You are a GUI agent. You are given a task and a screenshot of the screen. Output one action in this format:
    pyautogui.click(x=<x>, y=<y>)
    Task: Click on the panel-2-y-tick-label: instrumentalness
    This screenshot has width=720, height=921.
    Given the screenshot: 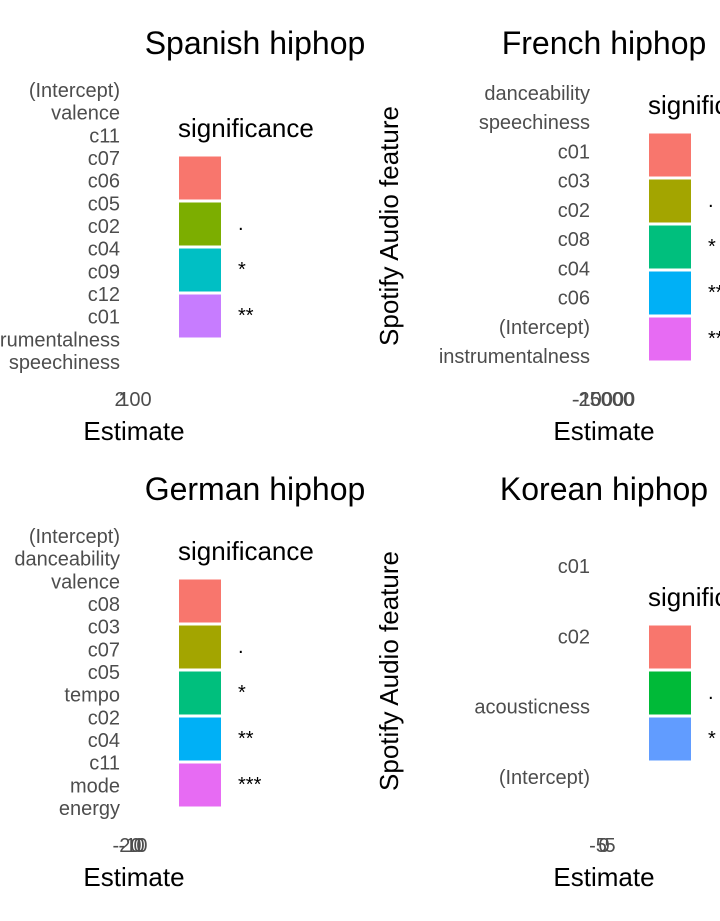 What is the action you would take?
    pyautogui.click(x=514, y=357)
    